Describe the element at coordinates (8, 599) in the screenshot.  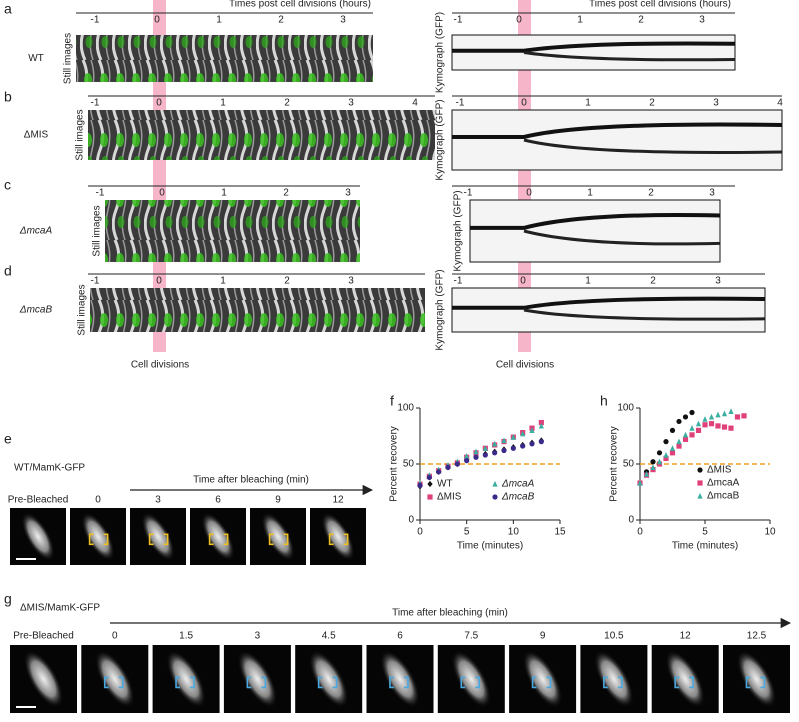
I see `panel-label: g` at that location.